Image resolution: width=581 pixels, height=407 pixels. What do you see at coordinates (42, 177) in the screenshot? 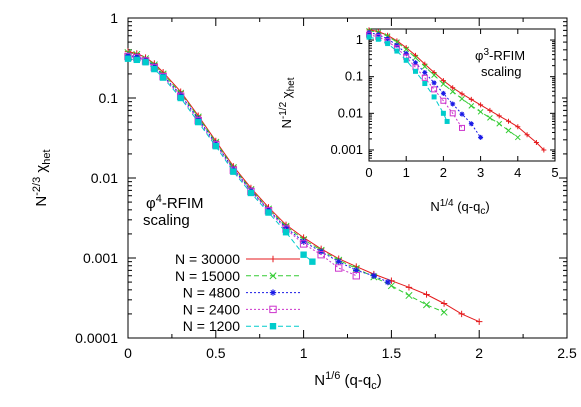
I see `y-axis-label: N-2/3 χhet` at bounding box center [42, 177].